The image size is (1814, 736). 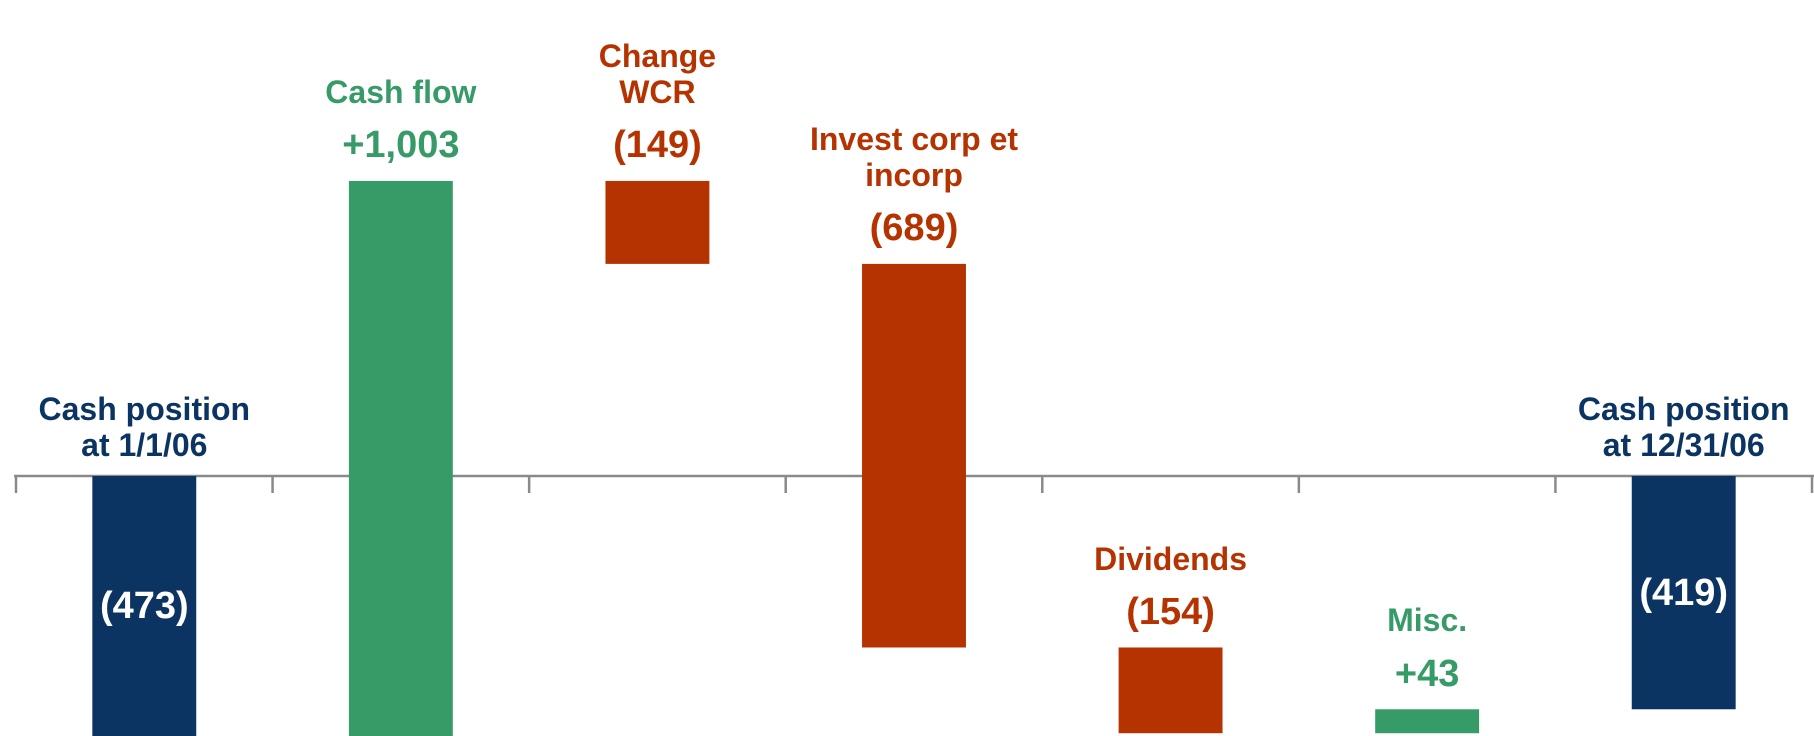 I want to click on value-label: (473), so click(x=144, y=606).